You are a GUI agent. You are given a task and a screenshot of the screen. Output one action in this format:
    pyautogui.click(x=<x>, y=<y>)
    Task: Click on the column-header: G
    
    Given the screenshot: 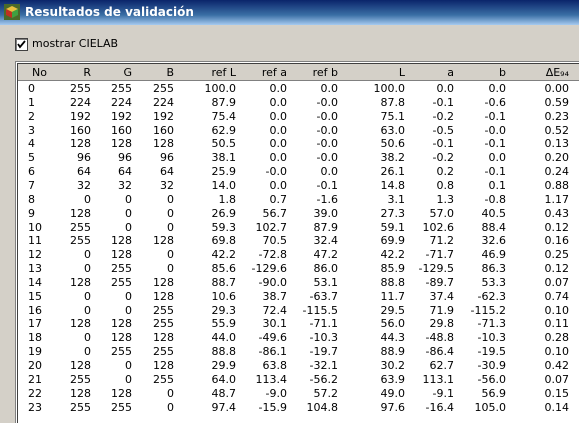 What is the action you would take?
    pyautogui.click(x=127, y=72)
    